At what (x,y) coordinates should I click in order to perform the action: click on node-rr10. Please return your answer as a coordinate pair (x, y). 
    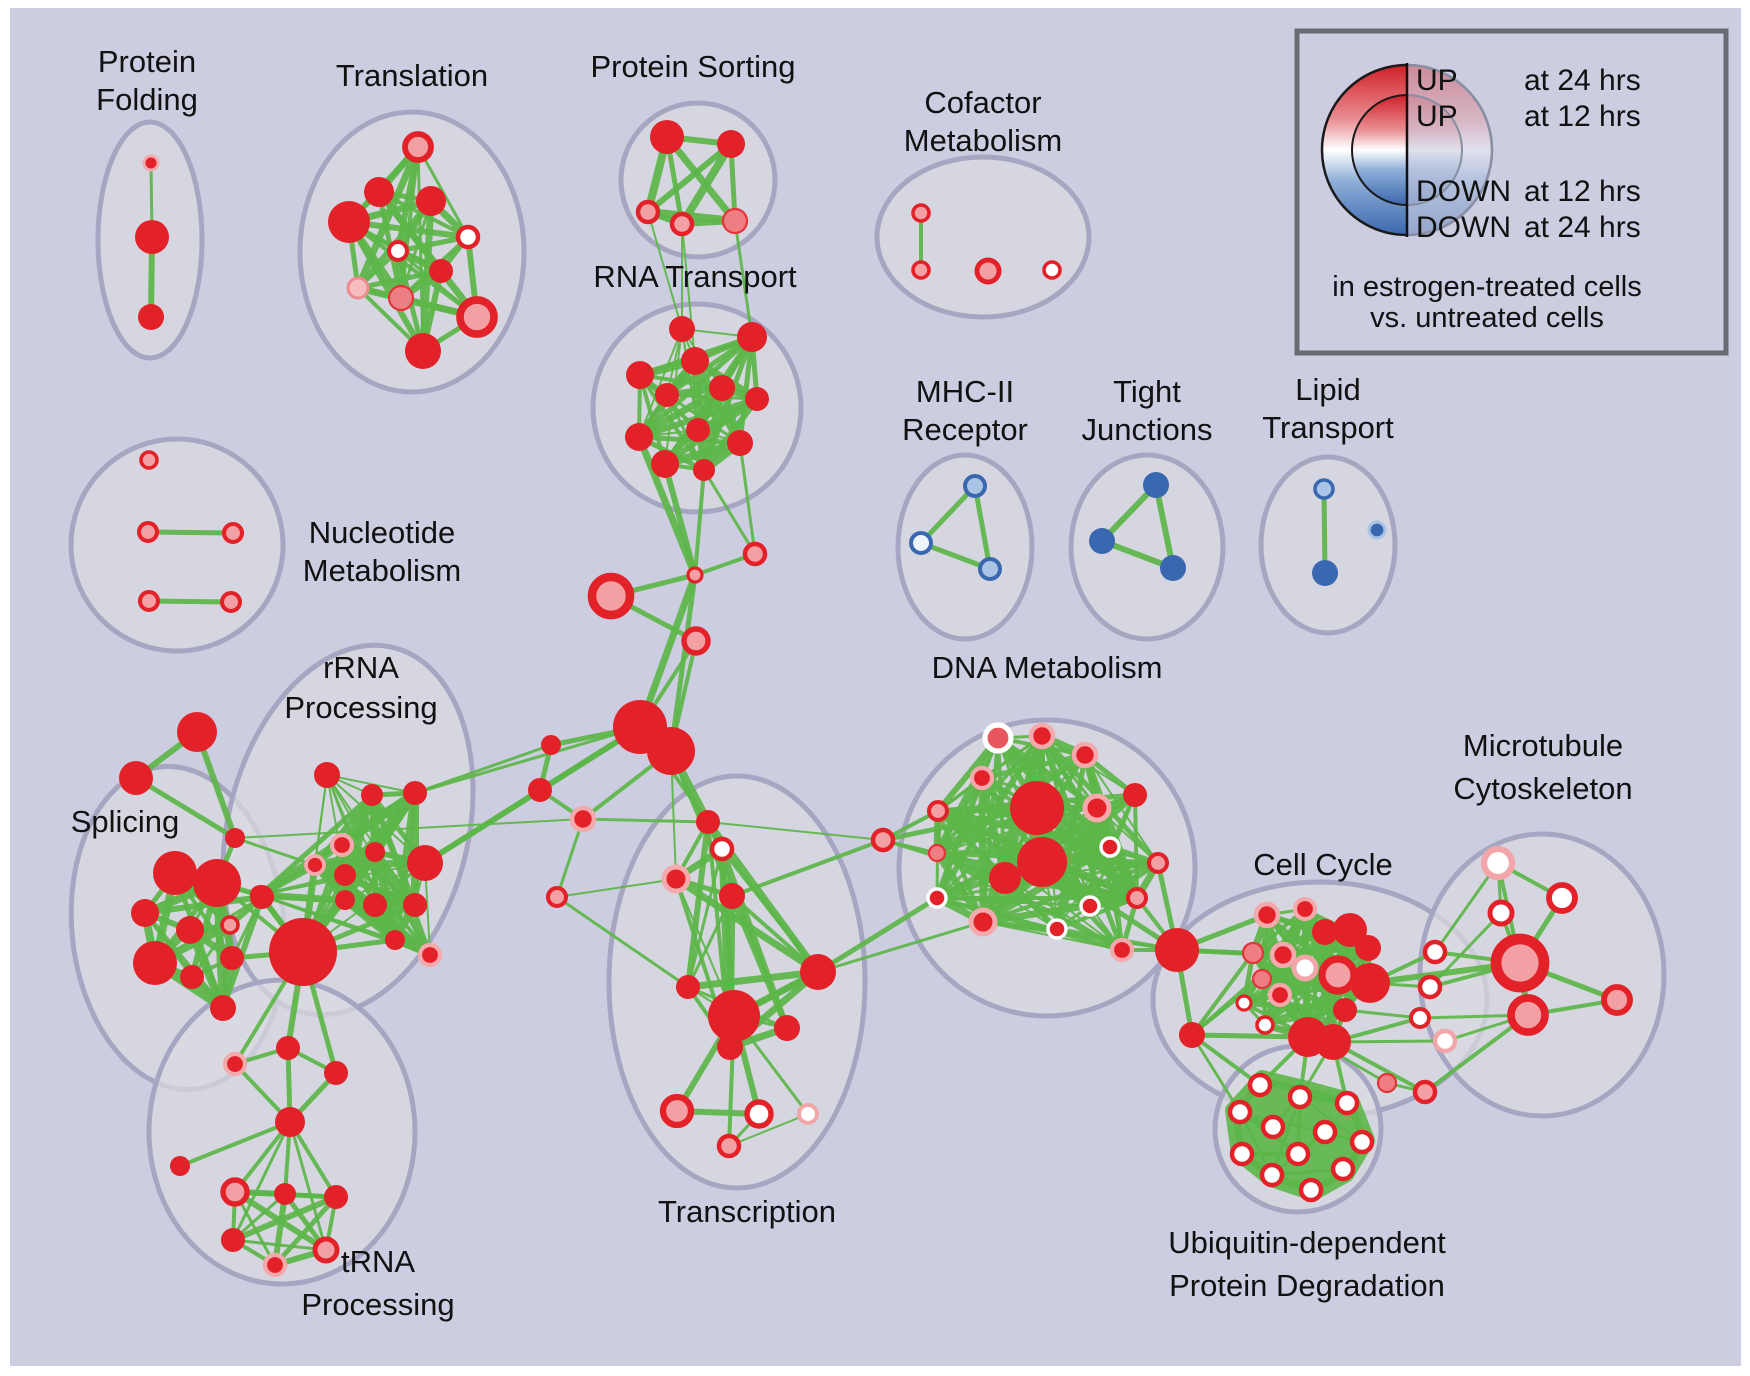
    Looking at the image, I should click on (345, 900).